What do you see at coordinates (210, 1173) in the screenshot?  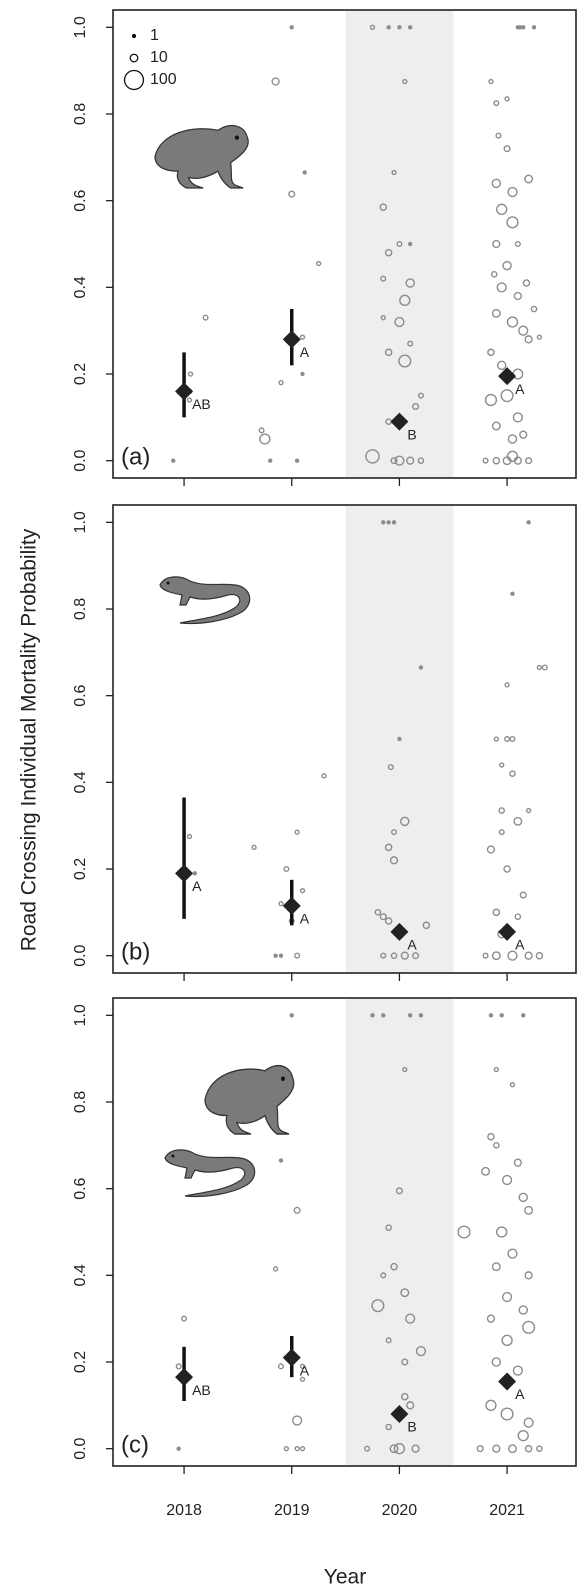 I see `salamander-icon` at bounding box center [210, 1173].